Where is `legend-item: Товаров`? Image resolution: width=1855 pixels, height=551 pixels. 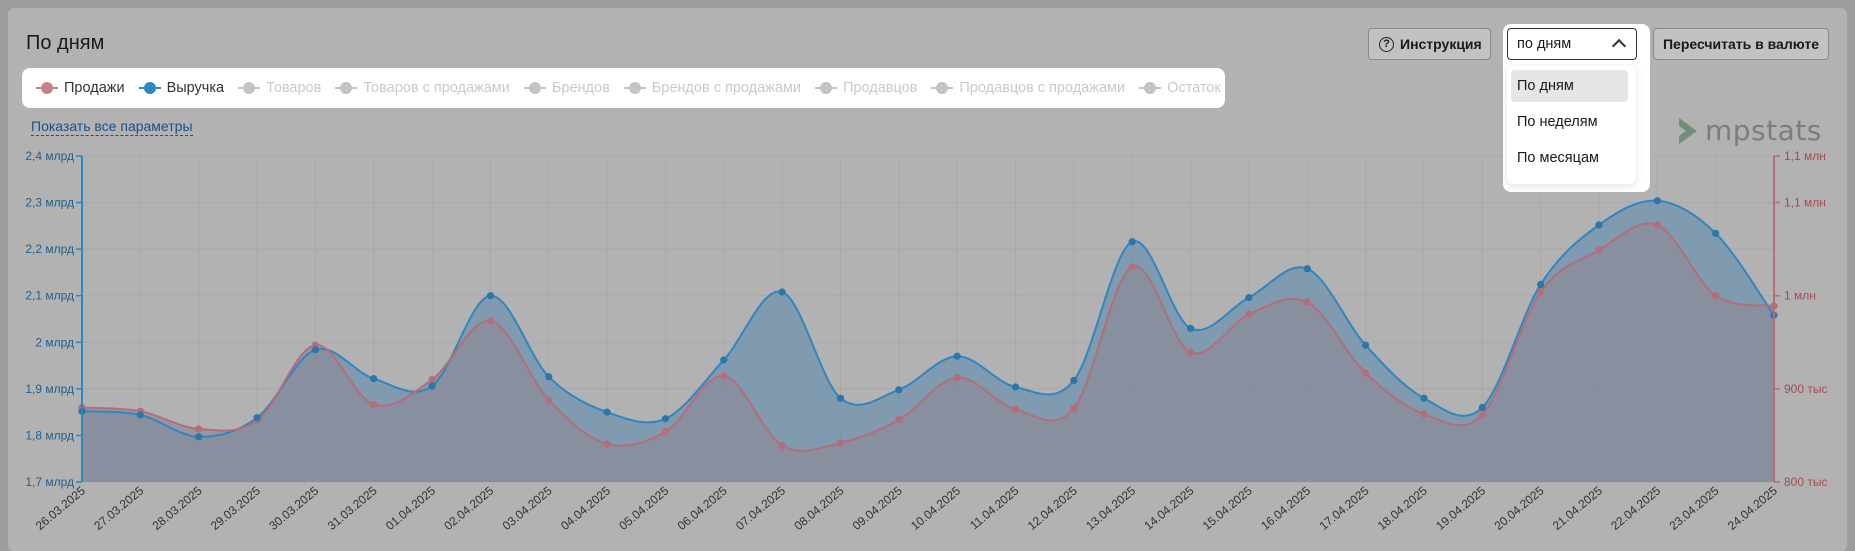 legend-item: Товаров is located at coordinates (279, 88).